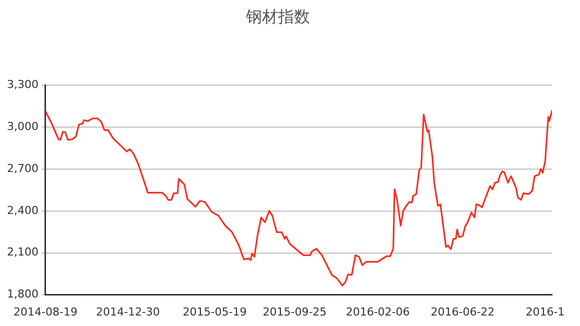 Image resolution: width=580 pixels, height=326 pixels. What do you see at coordinates (22, 210) in the screenshot?
I see `y-tick-label: 2,400` at bounding box center [22, 210].